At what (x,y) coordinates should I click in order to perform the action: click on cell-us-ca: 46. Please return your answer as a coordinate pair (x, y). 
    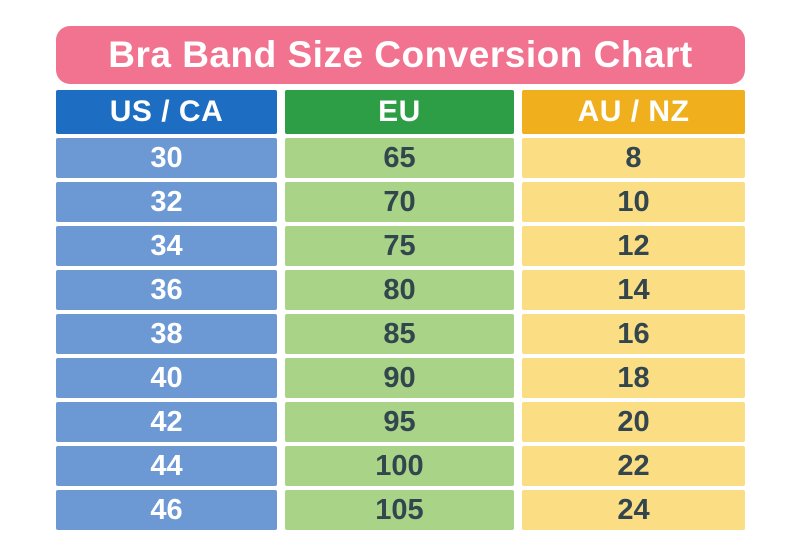
    Looking at the image, I should click on (166, 510).